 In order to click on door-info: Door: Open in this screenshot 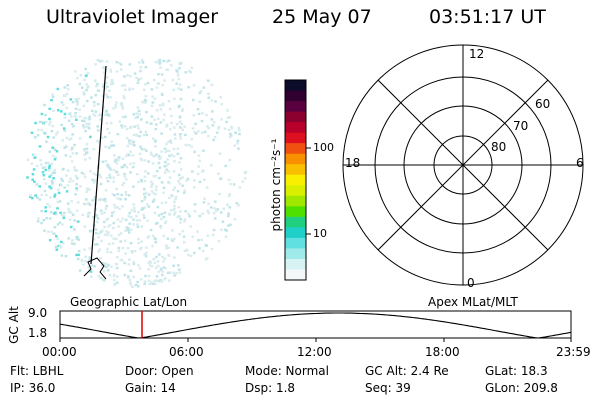, I will do `click(159, 371)`.